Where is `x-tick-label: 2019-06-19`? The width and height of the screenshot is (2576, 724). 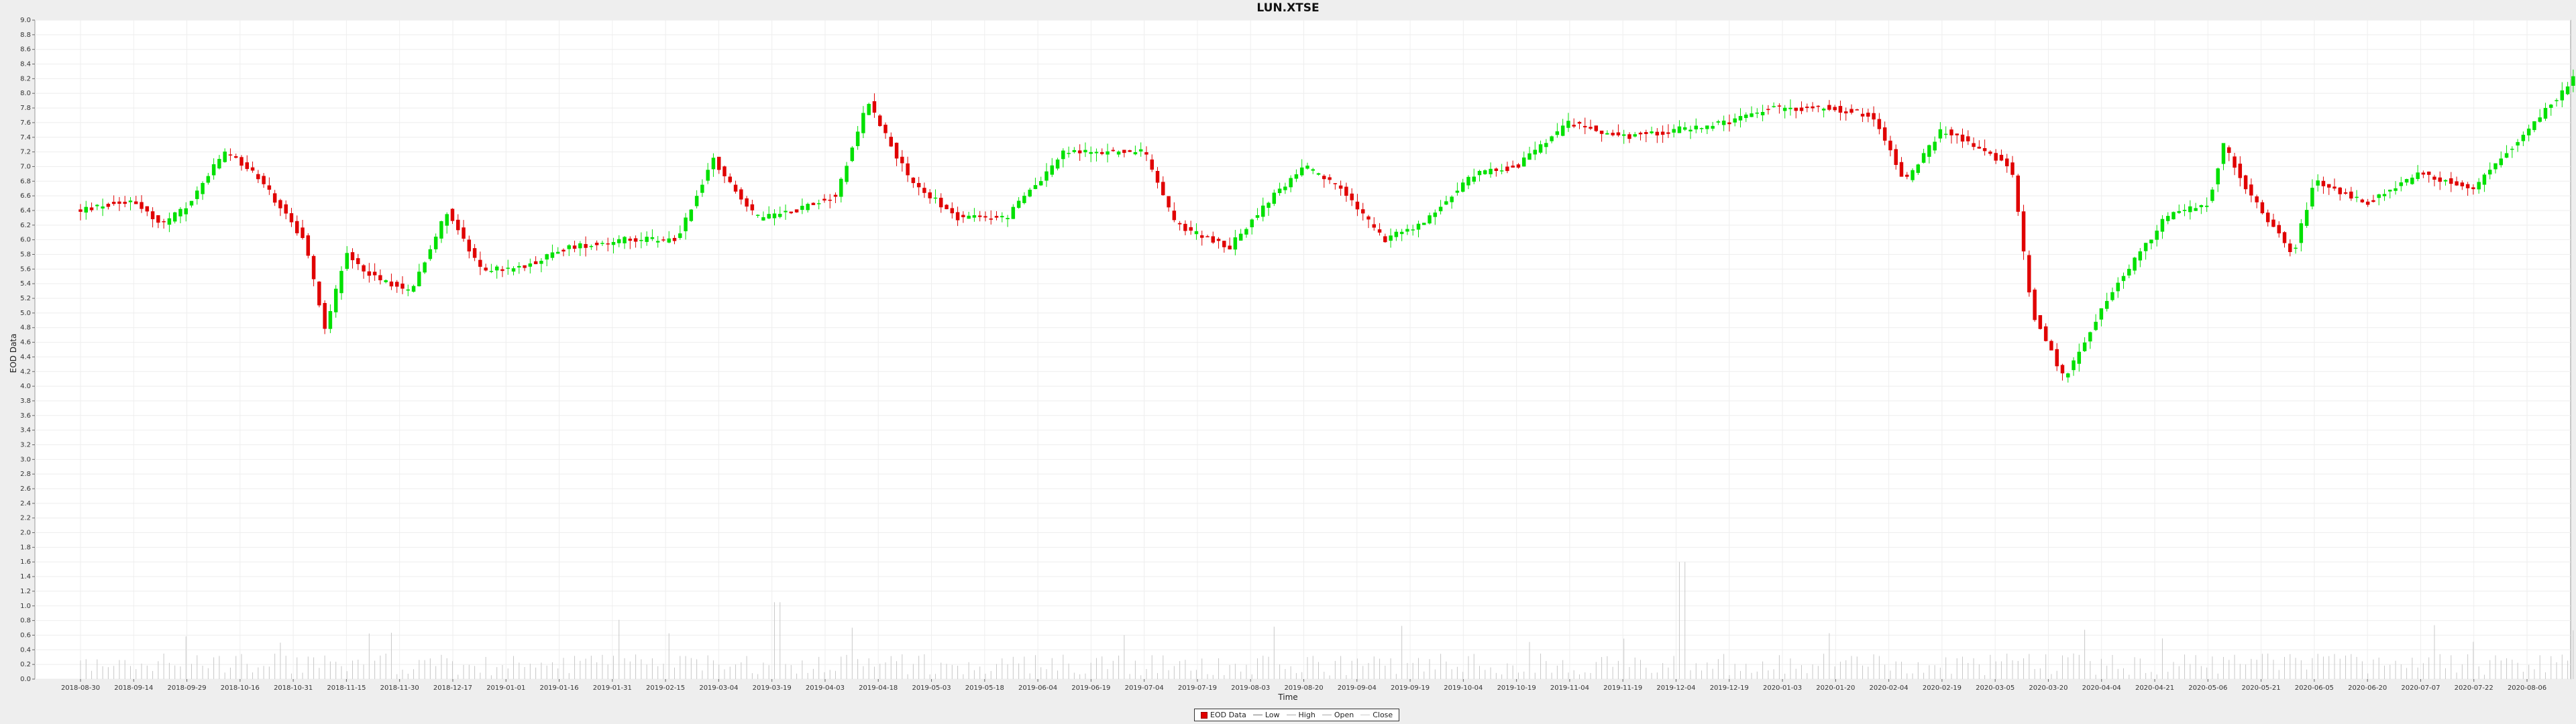 x-tick-label: 2019-06-19 is located at coordinates (1090, 688).